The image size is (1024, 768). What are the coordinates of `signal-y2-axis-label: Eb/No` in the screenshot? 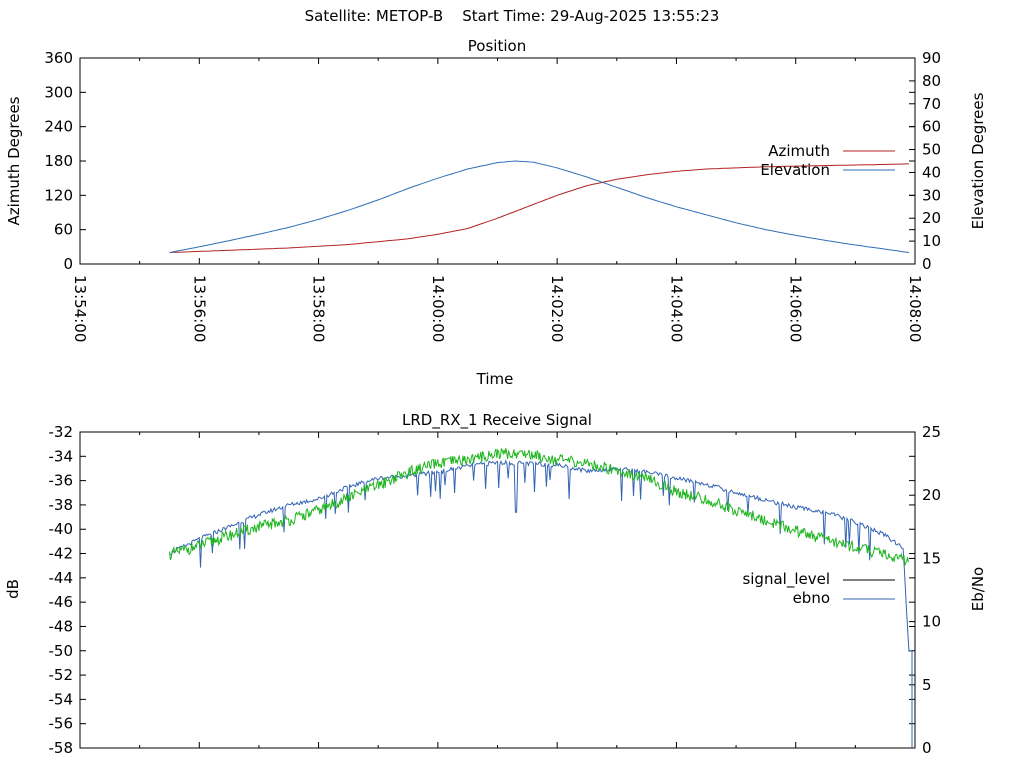 It's located at (978, 589).